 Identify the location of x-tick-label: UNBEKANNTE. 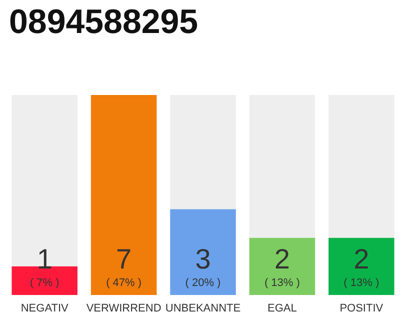
(203, 308).